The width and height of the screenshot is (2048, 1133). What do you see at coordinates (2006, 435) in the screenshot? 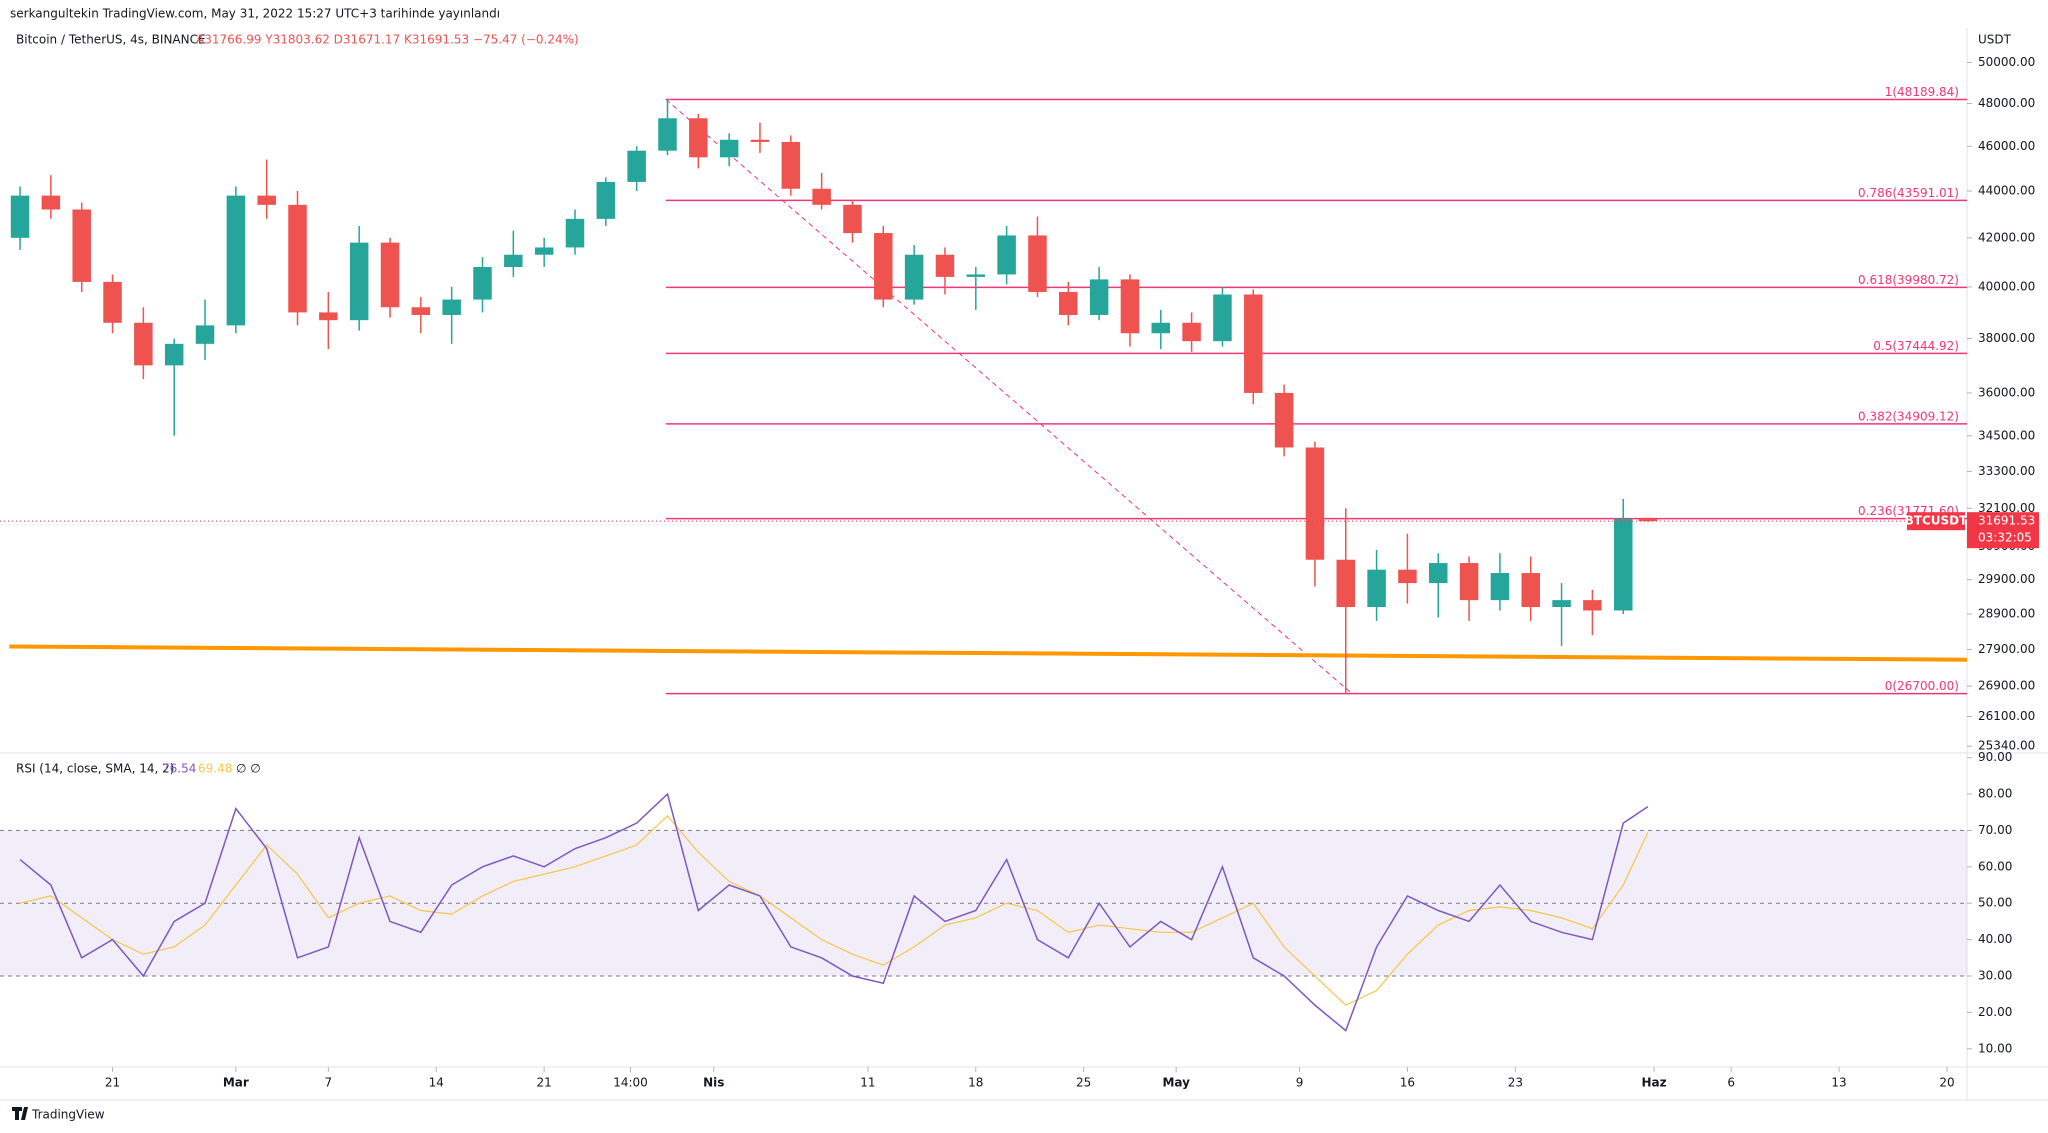
I see `y-tick-label: 34500.00` at bounding box center [2006, 435].